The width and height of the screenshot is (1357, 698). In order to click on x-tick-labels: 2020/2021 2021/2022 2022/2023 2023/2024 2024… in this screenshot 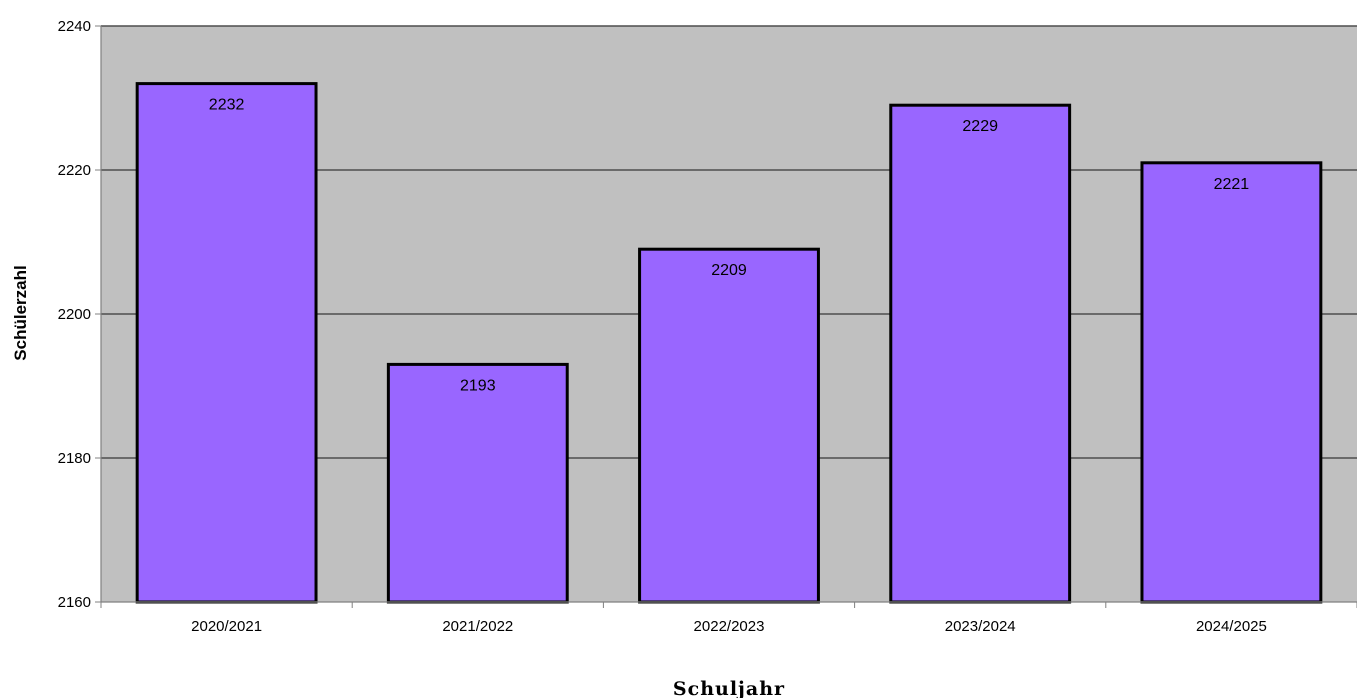, I will do `click(729, 626)`.